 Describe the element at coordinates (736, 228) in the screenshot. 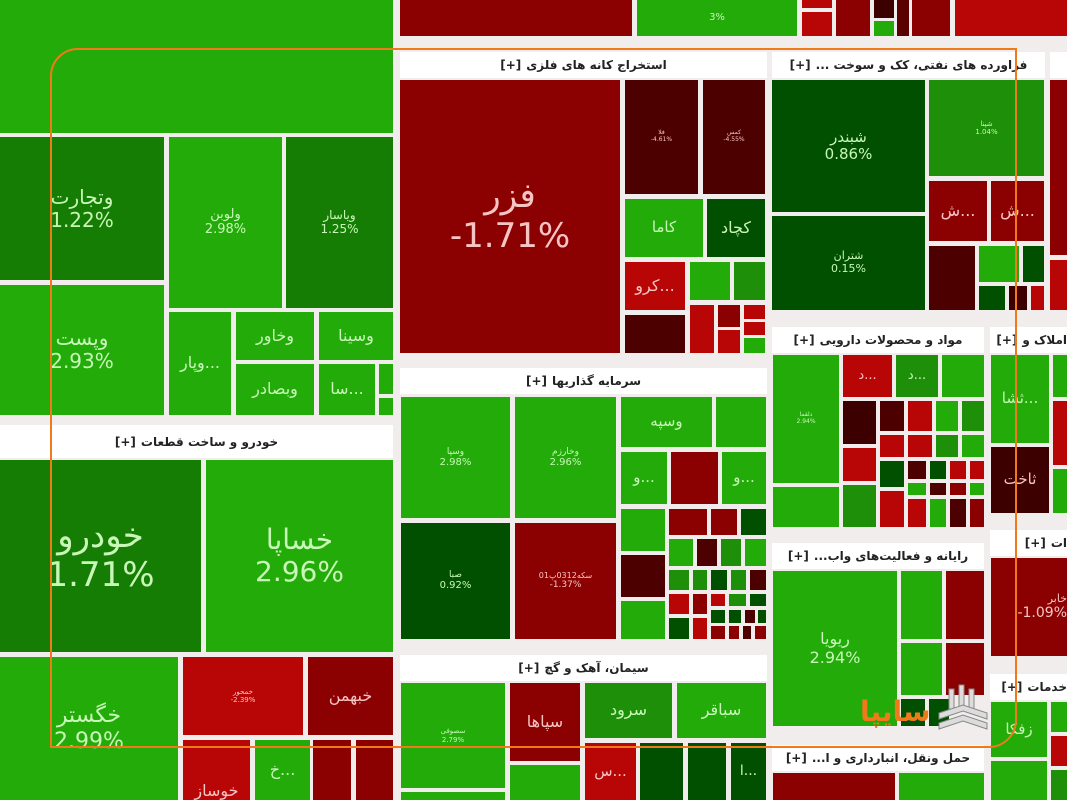

I see `tile-kchad: کچاد` at that location.